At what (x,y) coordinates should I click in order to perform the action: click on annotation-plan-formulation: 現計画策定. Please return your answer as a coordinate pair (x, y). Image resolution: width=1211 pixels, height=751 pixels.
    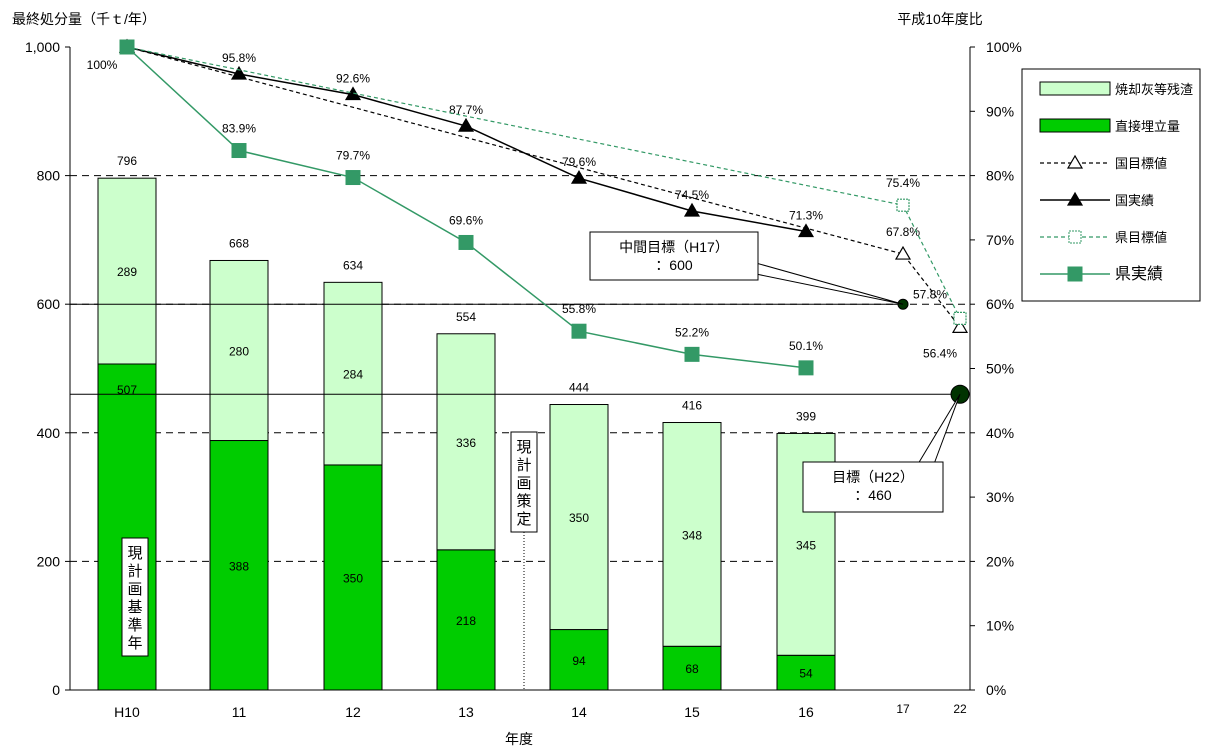
    Looking at the image, I should click on (523, 483).